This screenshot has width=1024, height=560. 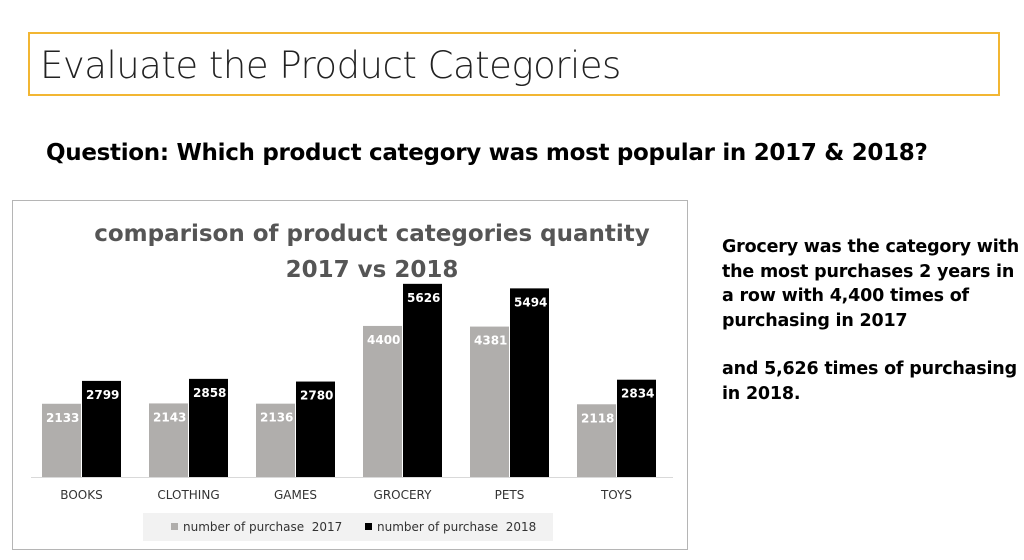 I want to click on legend-swatch-2017, so click(x=174, y=526).